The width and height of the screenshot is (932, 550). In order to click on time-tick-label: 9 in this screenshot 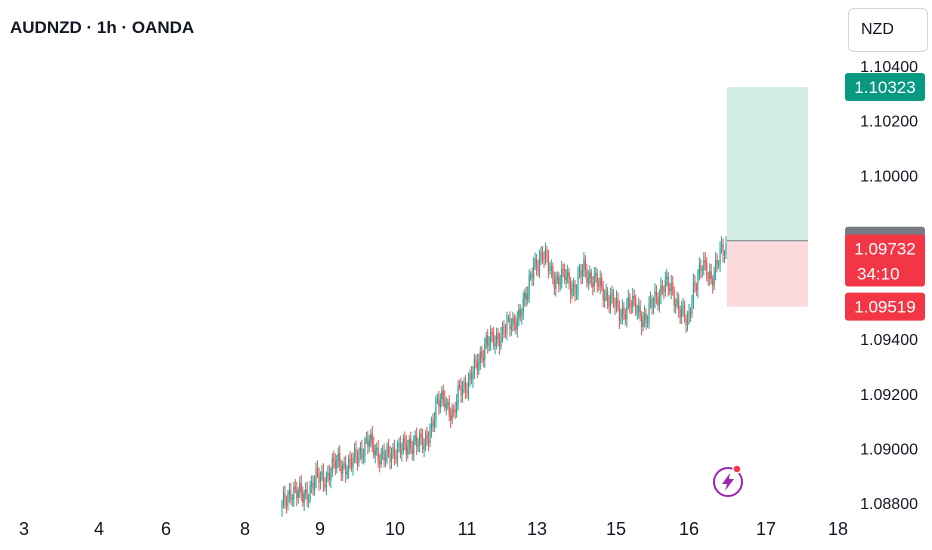, I will do `click(320, 529)`.